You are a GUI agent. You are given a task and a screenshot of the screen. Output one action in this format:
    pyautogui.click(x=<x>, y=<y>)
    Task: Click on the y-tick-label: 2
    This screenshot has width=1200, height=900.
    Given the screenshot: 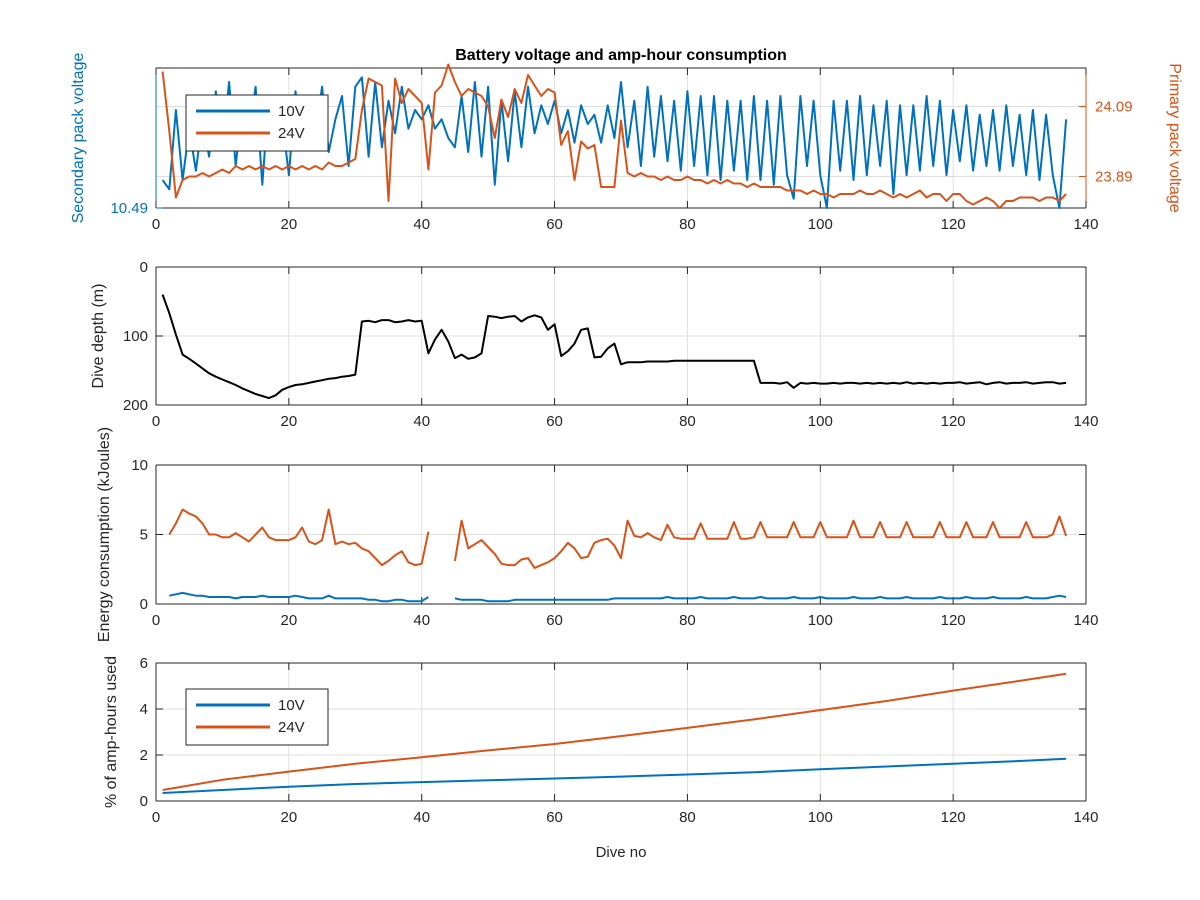 What is the action you would take?
    pyautogui.click(x=144, y=755)
    